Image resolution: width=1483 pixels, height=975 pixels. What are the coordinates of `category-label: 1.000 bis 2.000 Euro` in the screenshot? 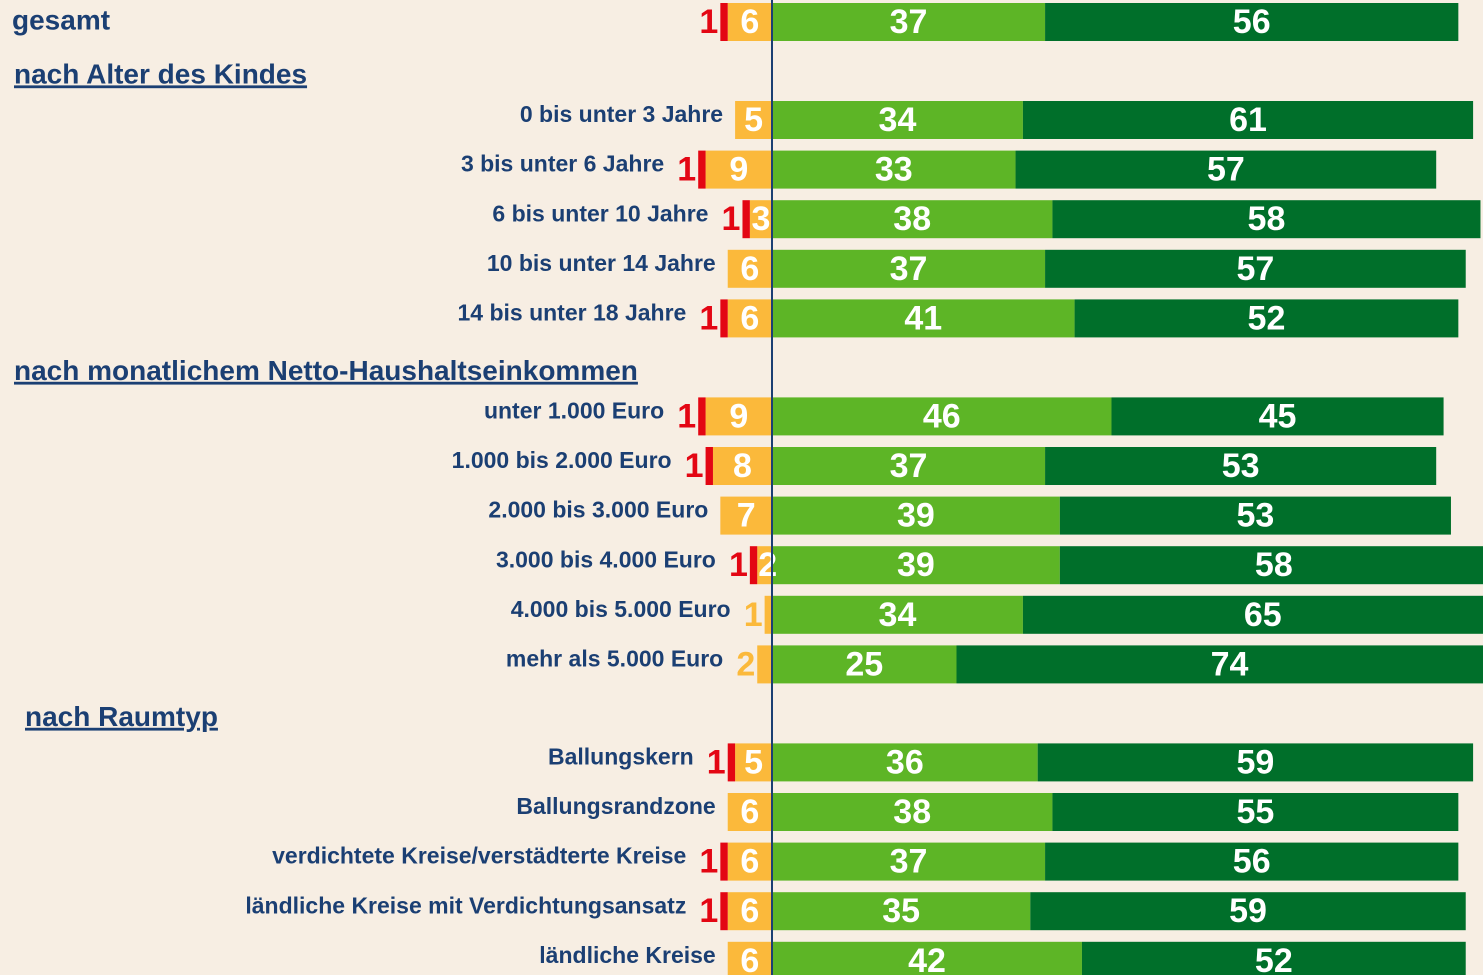 It's located at (562, 460).